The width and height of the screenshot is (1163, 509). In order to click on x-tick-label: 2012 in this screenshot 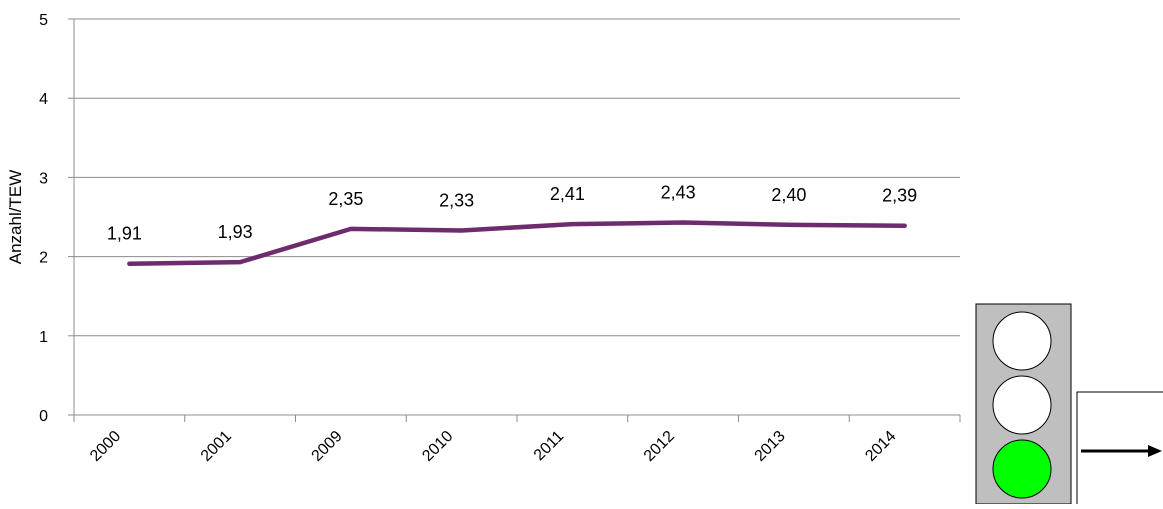, I will do `click(659, 446)`.